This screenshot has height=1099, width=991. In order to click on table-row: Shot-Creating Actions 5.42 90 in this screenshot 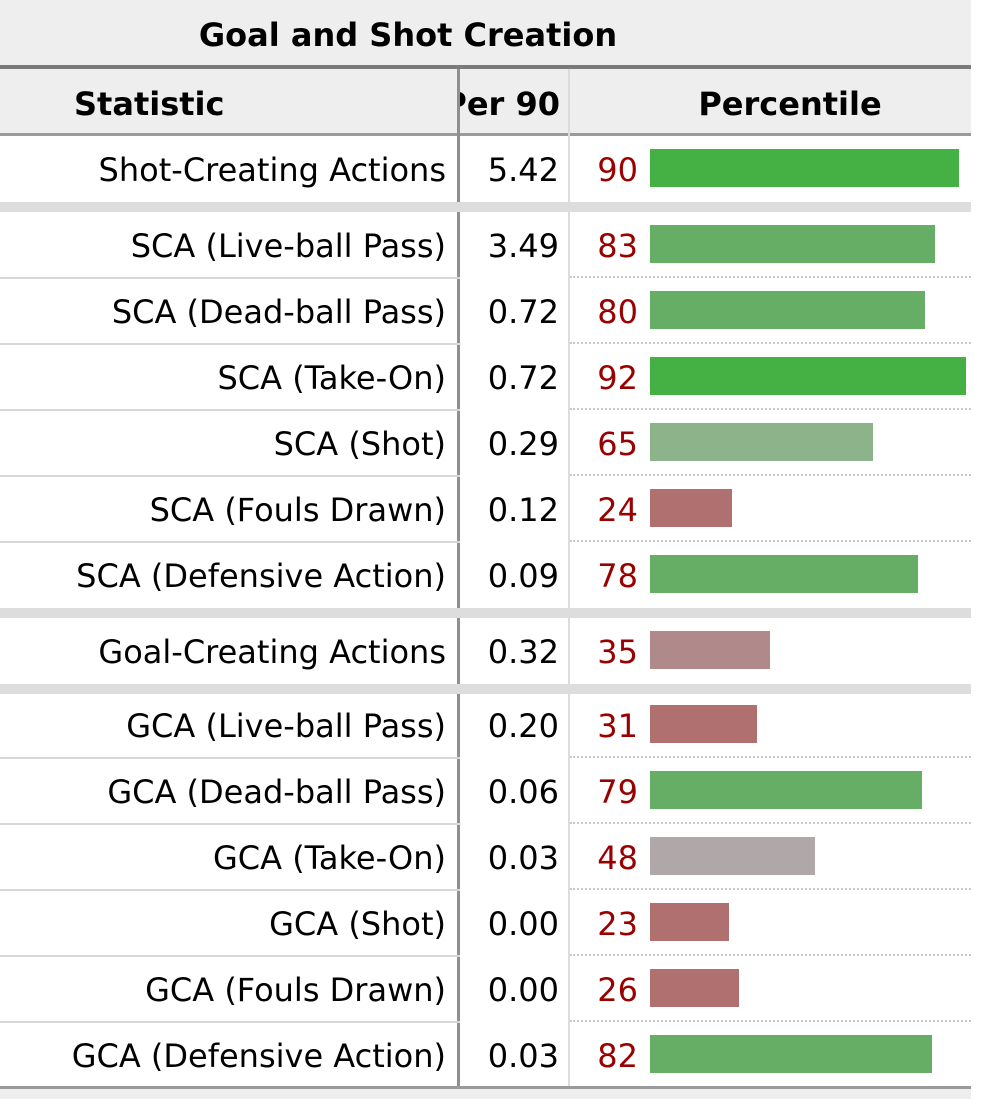, I will do `click(485, 168)`.